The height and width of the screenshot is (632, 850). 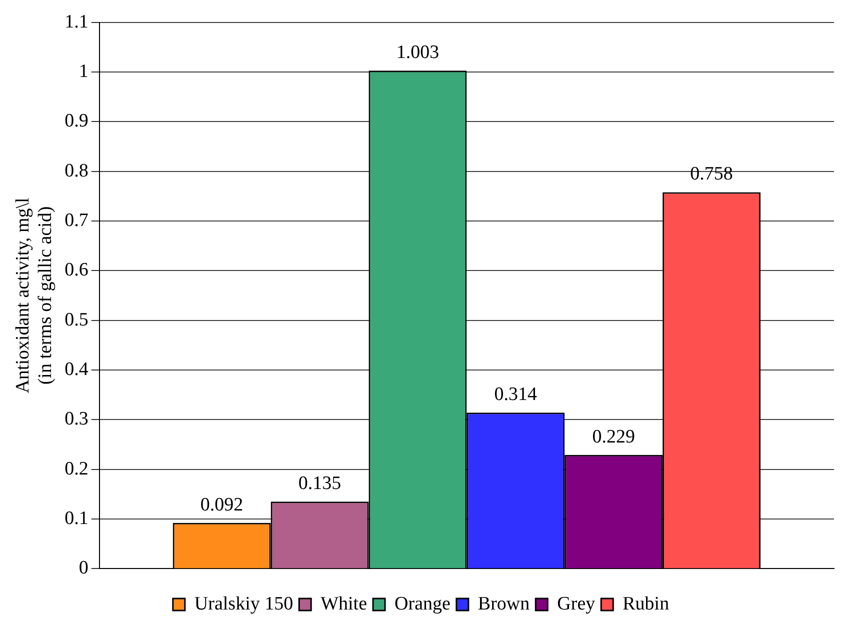 I want to click on legend-label: Orange, so click(x=422, y=603).